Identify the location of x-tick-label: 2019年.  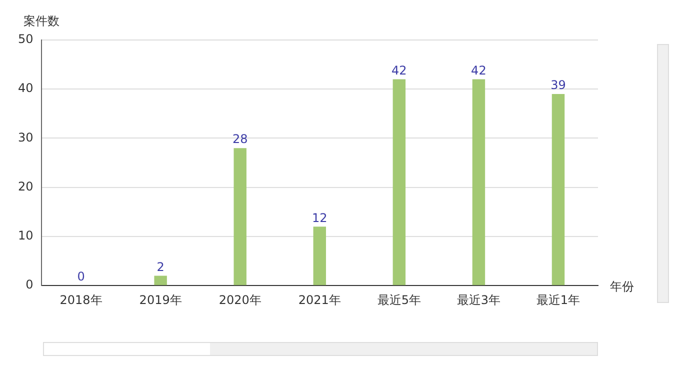
(160, 299).